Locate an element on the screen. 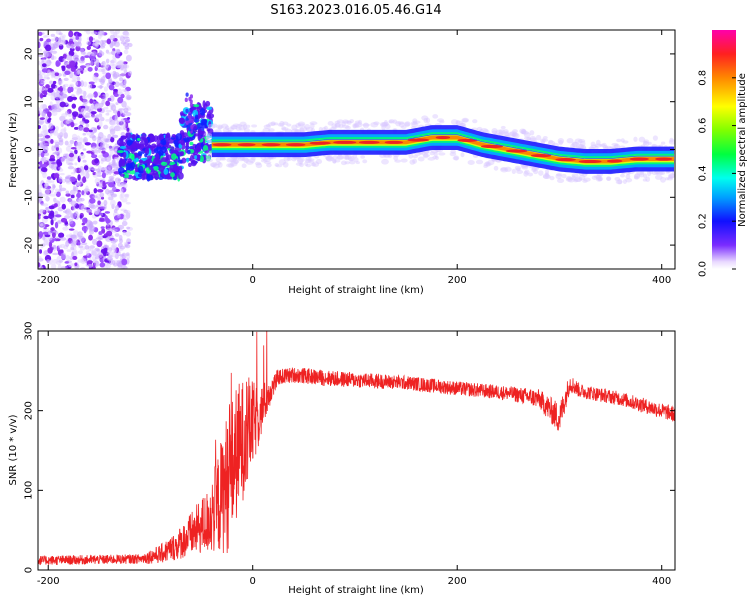  colorbar-tick-label: 0.2 is located at coordinates (703, 221).